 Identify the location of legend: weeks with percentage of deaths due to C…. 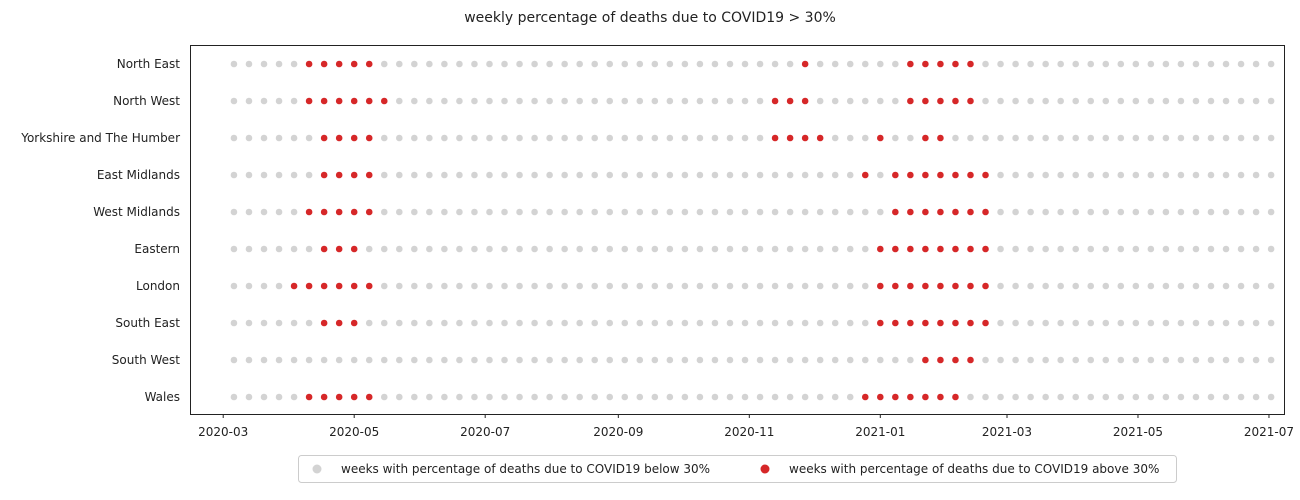
(737, 469).